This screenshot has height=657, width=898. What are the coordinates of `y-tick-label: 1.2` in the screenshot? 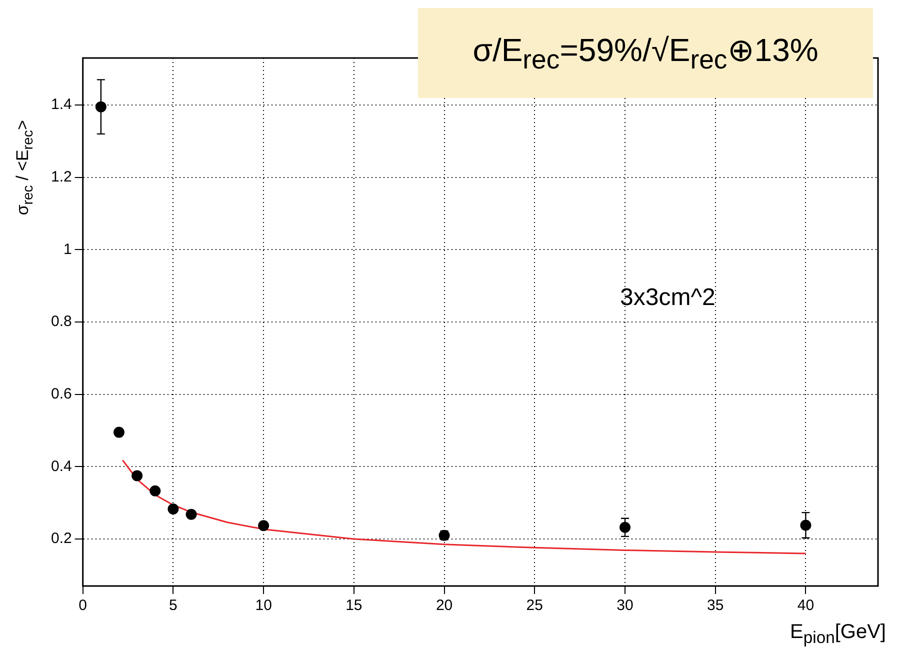 It's located at (61, 177).